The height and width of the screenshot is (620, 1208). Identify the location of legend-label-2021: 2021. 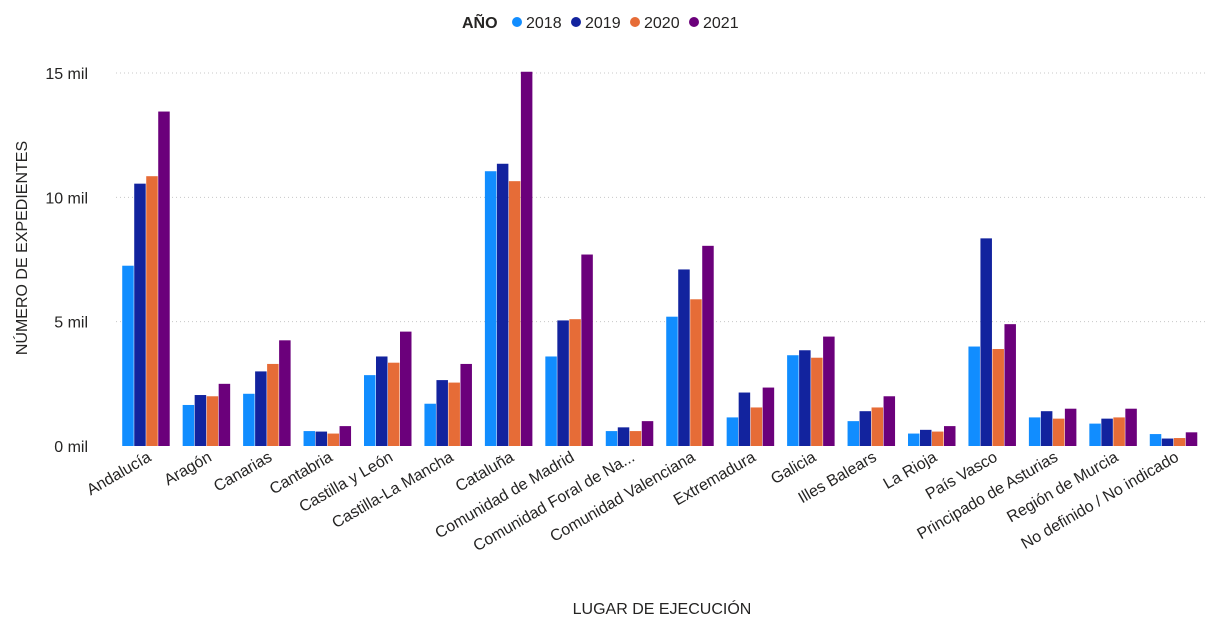
(721, 23).